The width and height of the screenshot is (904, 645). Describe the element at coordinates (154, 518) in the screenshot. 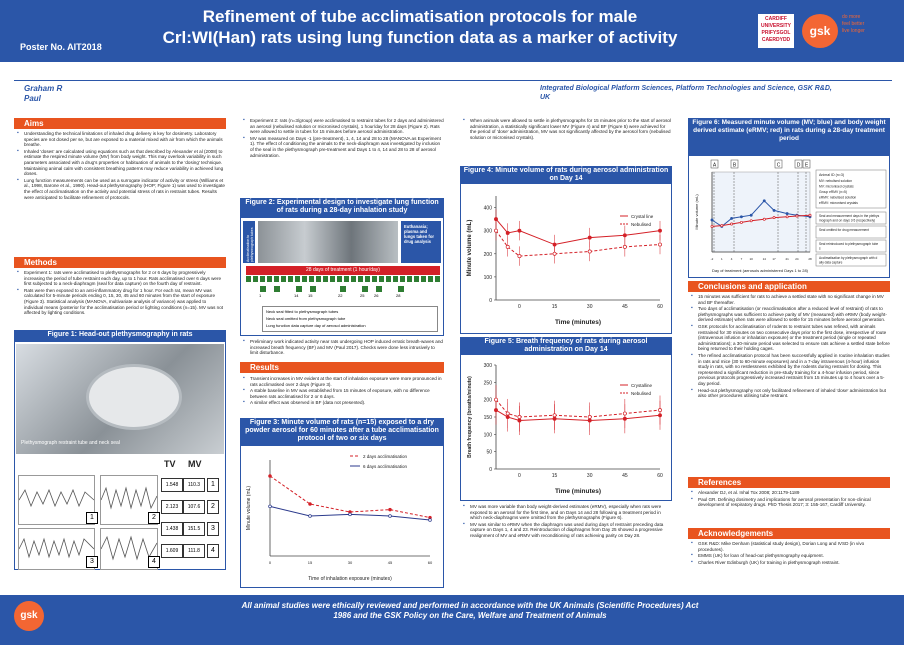

I see `trace-number-2: 2` at that location.